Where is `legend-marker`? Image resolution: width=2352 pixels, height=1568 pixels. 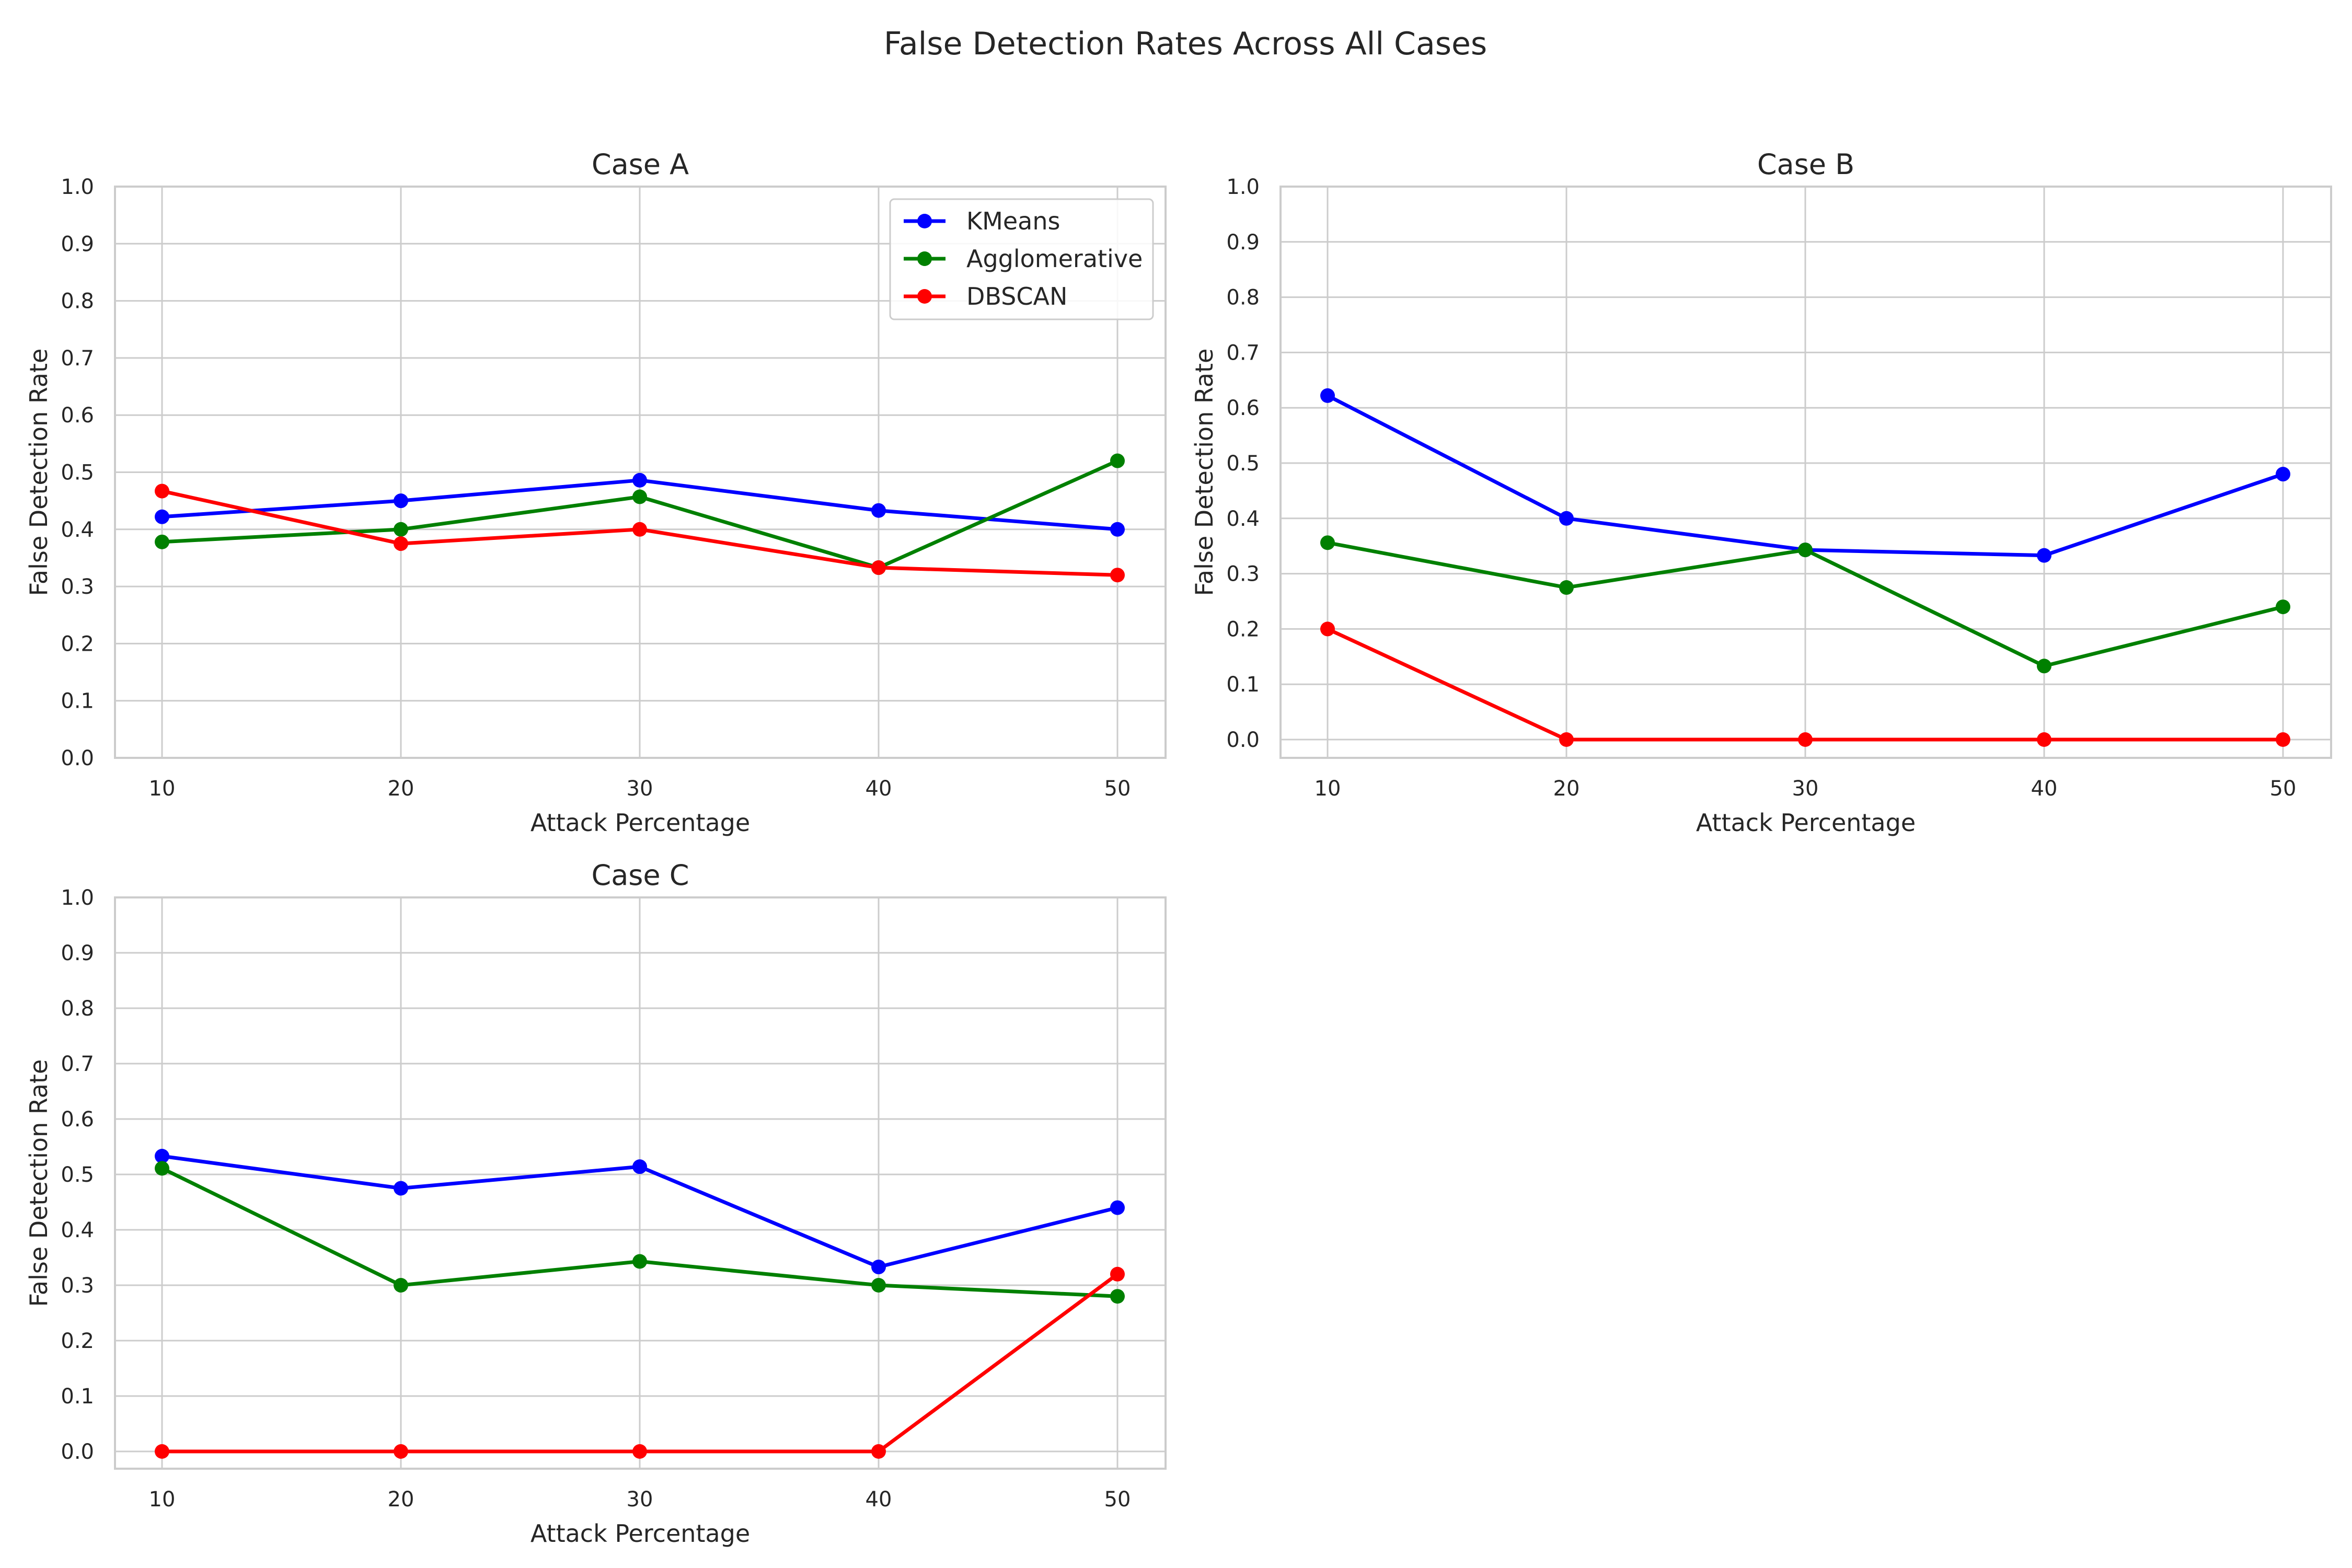 legend-marker is located at coordinates (924, 258).